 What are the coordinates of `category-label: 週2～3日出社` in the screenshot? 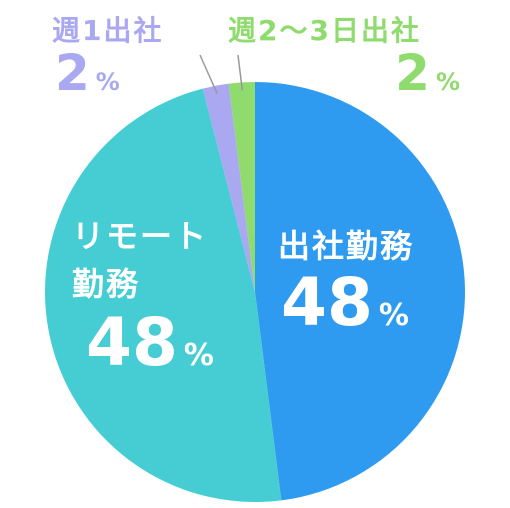 It's located at (324, 30).